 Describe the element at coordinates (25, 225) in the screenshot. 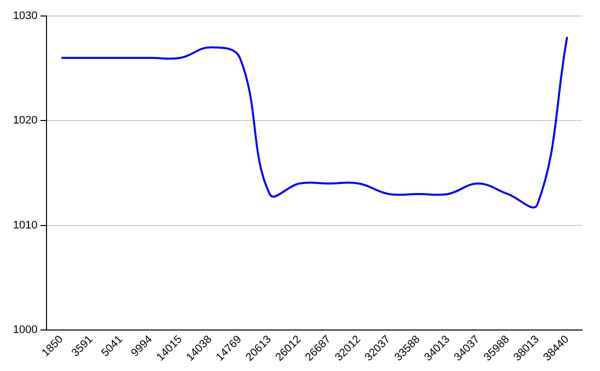

I see `y-tick-label: 1010` at that location.